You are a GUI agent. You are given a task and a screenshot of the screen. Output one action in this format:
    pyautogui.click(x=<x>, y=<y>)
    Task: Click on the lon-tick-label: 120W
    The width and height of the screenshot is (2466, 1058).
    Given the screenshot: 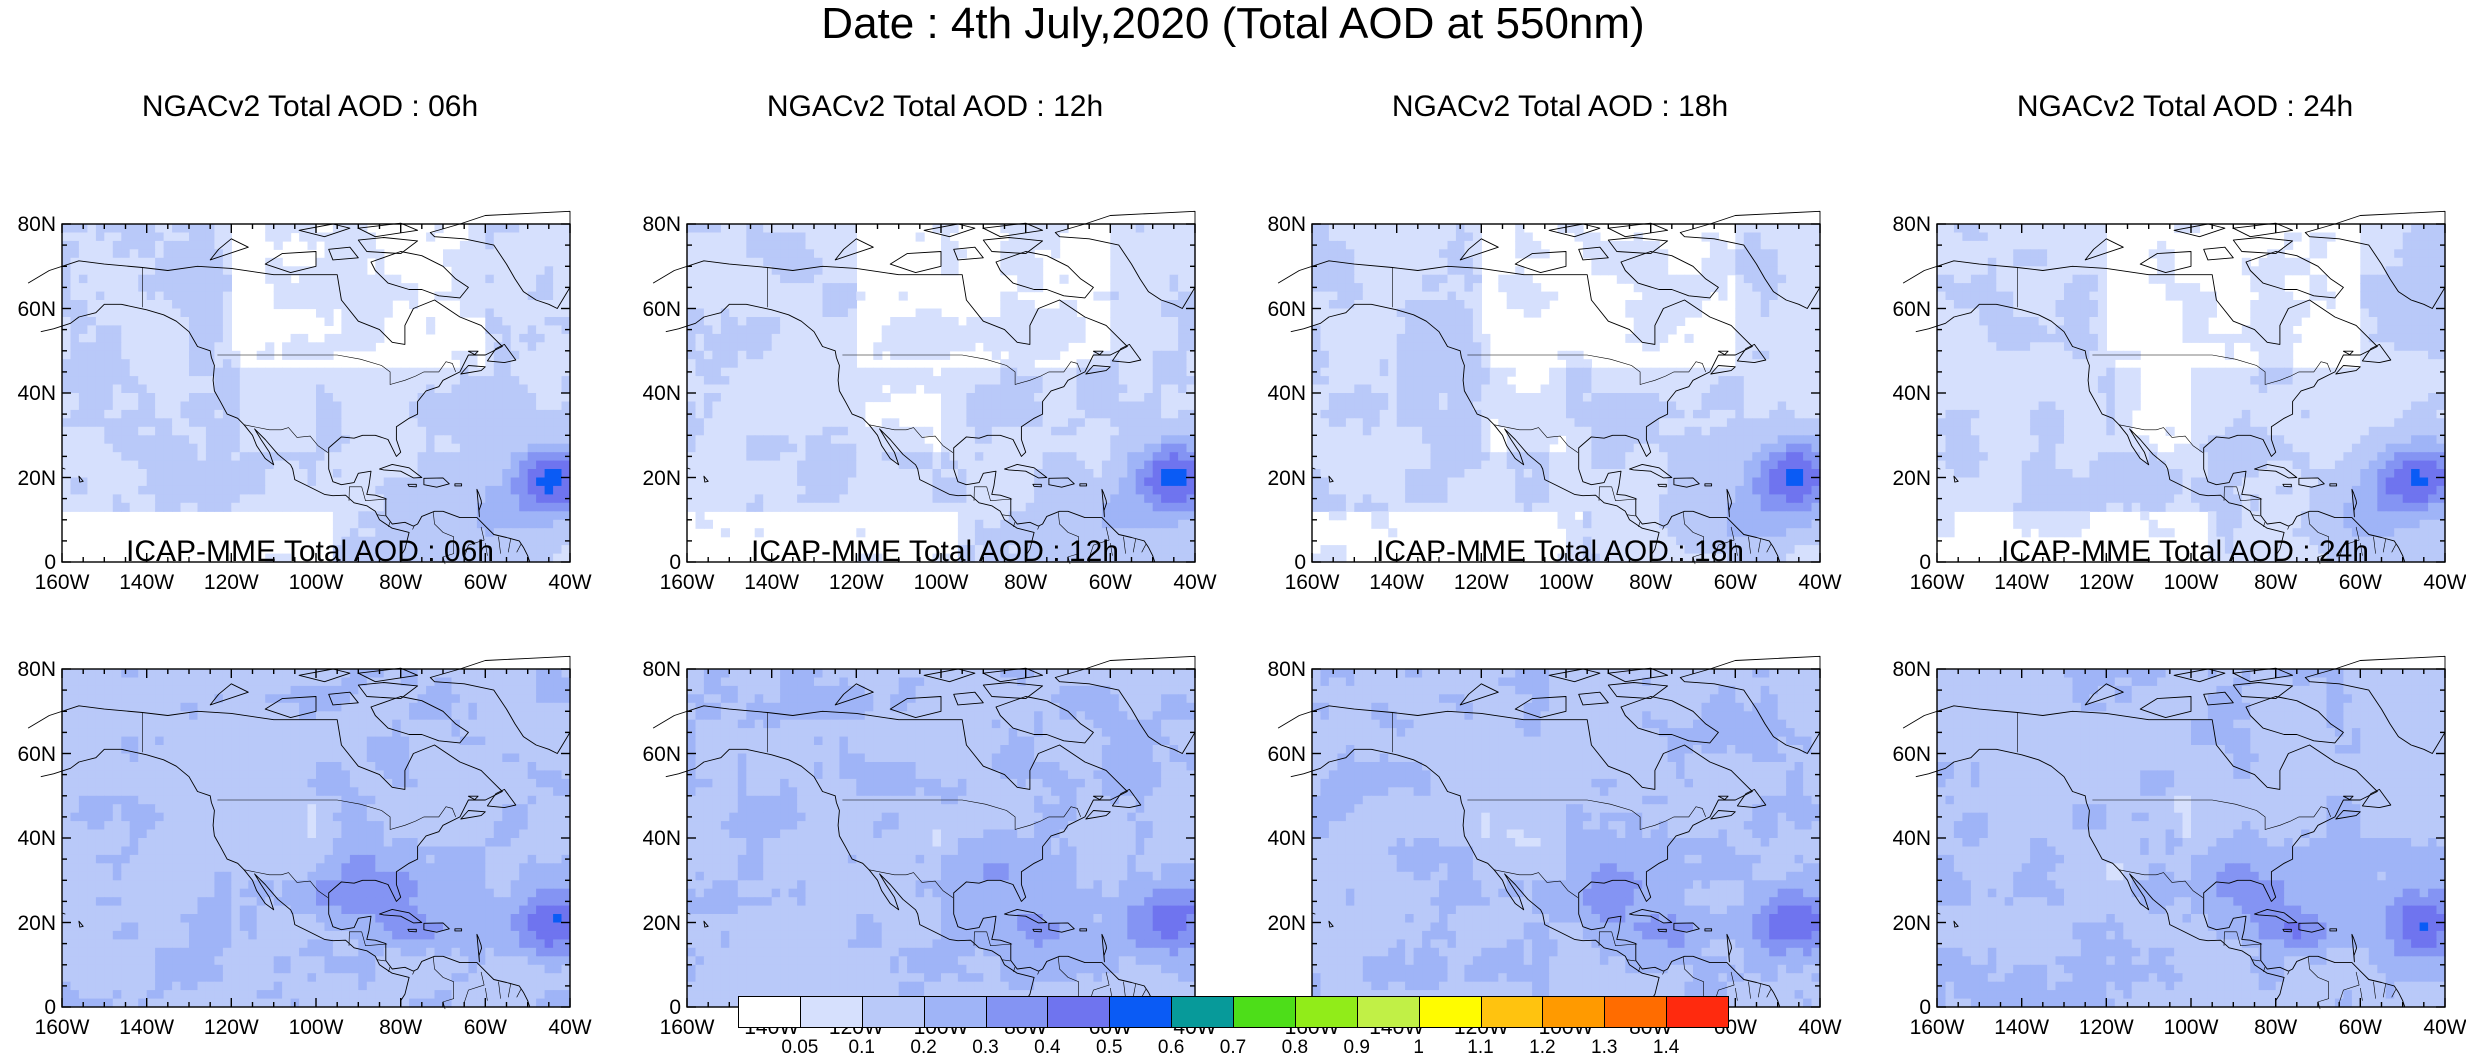 What is the action you would take?
    pyautogui.click(x=231, y=1027)
    